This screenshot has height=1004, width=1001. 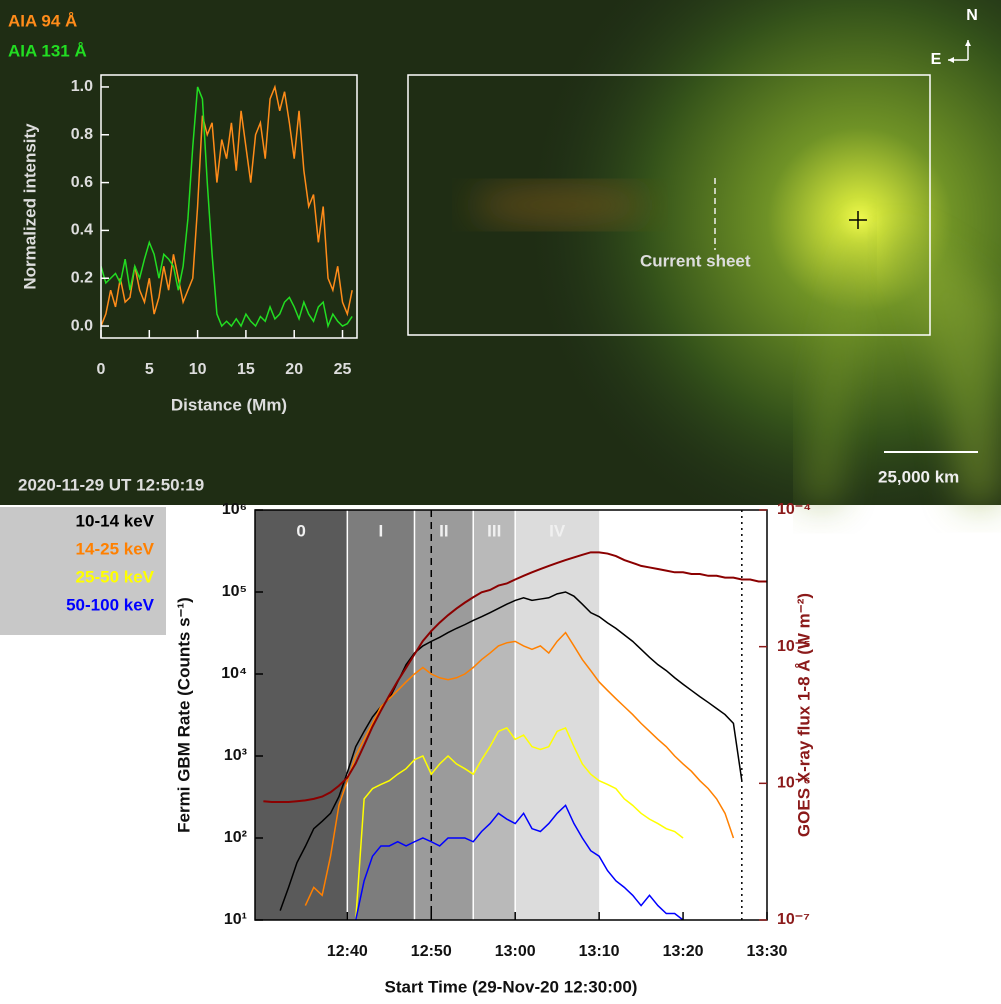 I want to click on x-tick-label: 13:10, so click(x=599, y=951).